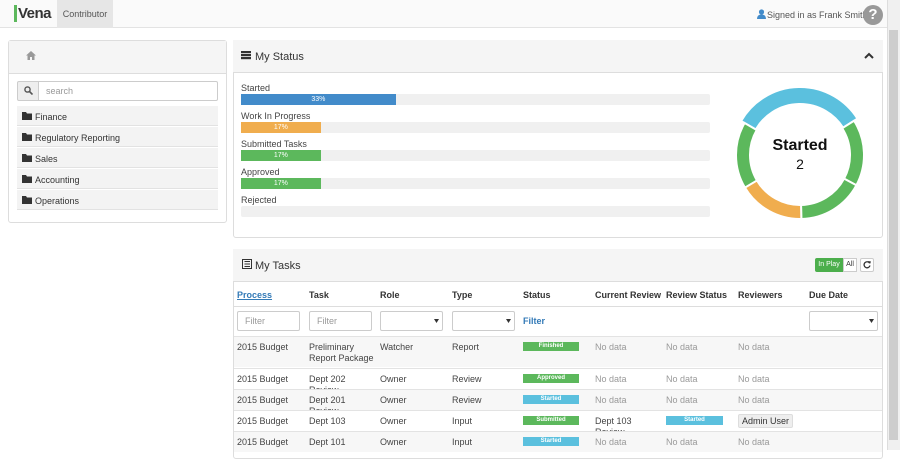  I want to click on tasks-title: My Tasks, so click(278, 266).